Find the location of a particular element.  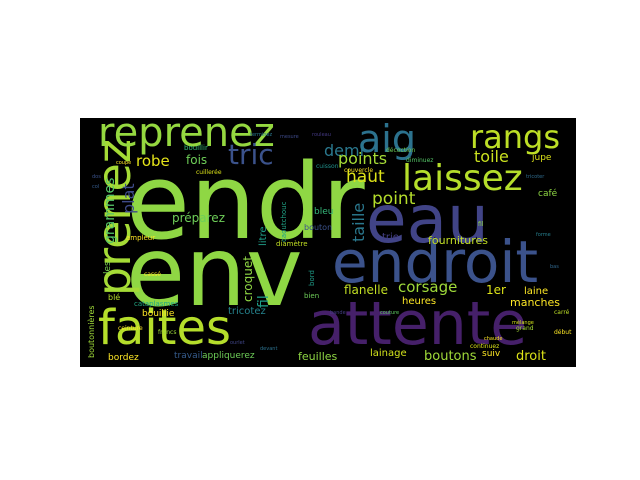

word-café: café is located at coordinates (548, 193).